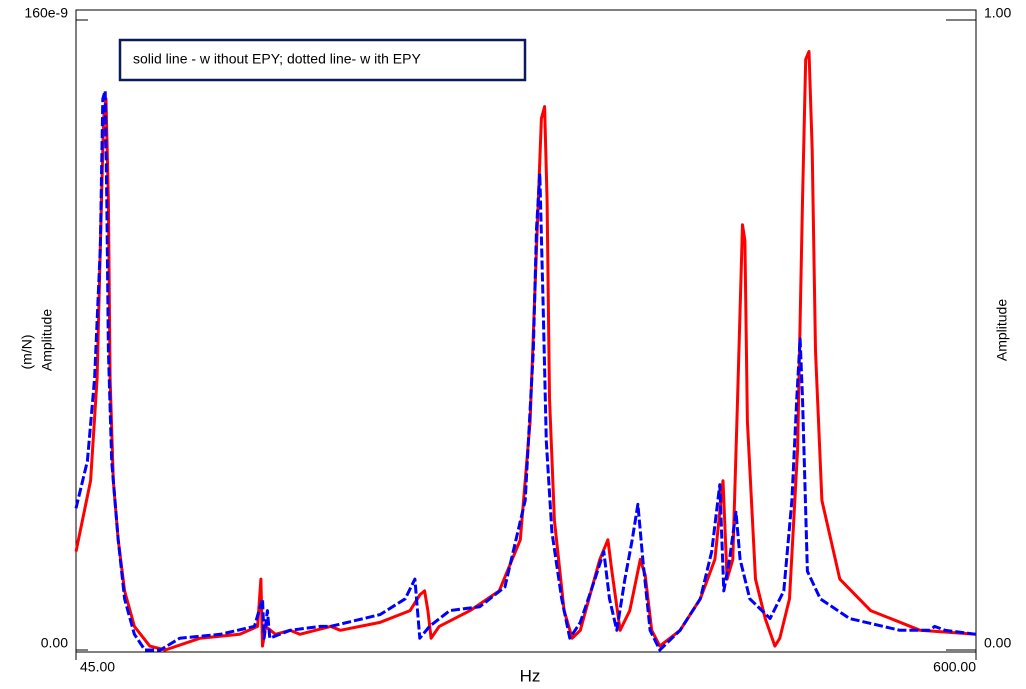  Describe the element at coordinates (954, 667) in the screenshot. I see `x-tick-label: 600.00` at that location.